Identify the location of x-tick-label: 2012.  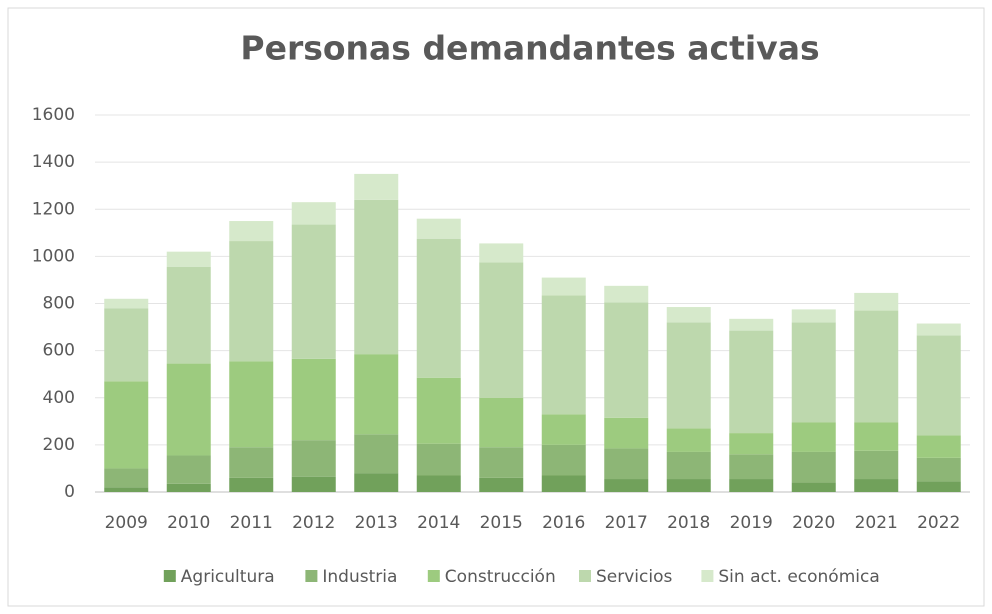
(313, 523).